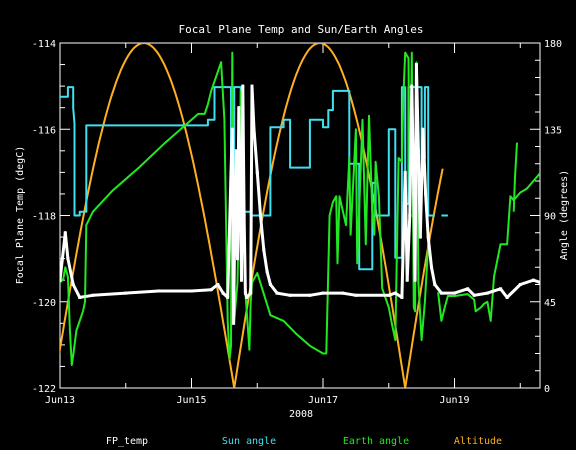 The height and width of the screenshot is (450, 576). What do you see at coordinates (323, 400) in the screenshot?
I see `x-tick-label: Jun17` at bounding box center [323, 400].